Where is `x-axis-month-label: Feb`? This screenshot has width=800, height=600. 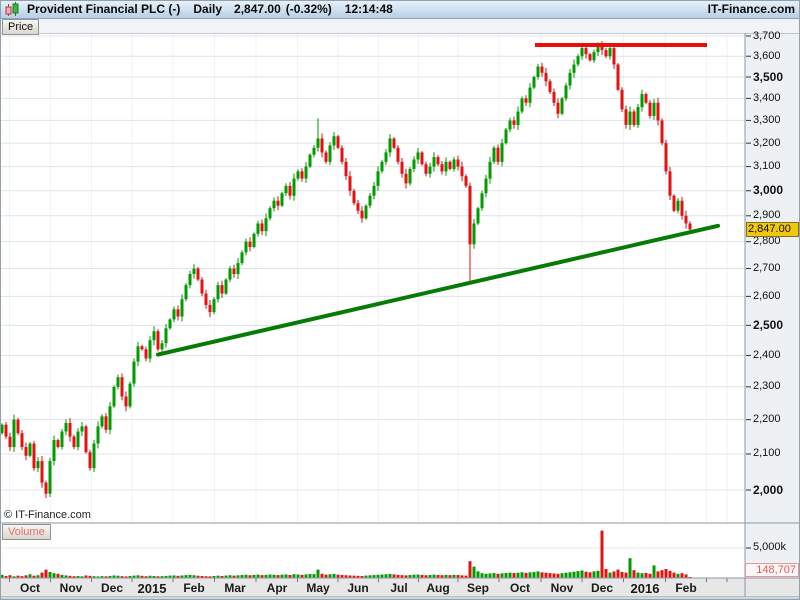
x-axis-month-label: Feb is located at coordinates (194, 588).